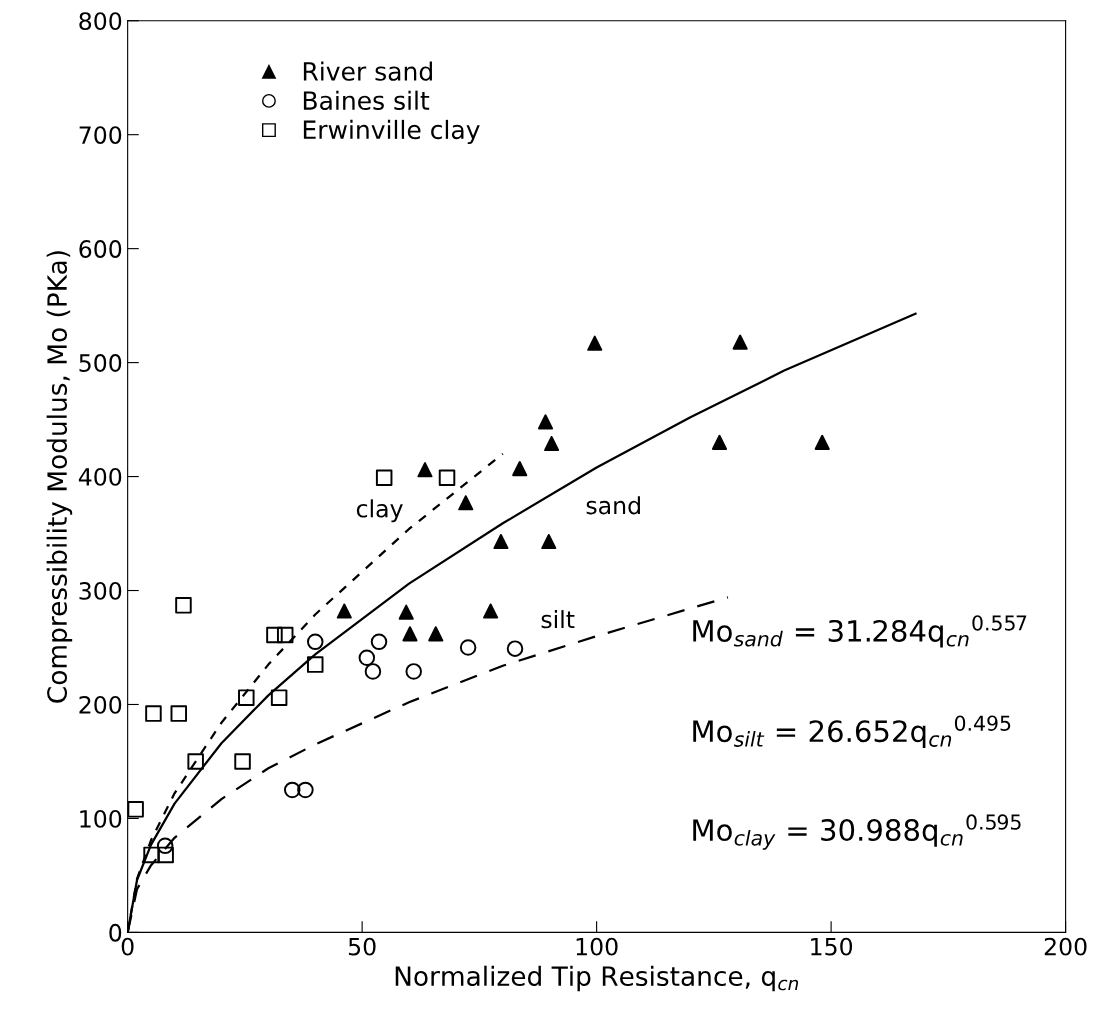 The width and height of the screenshot is (1110, 1036). Describe the element at coordinates (366, 100) in the screenshot. I see `legend-label: Baines silt` at that location.